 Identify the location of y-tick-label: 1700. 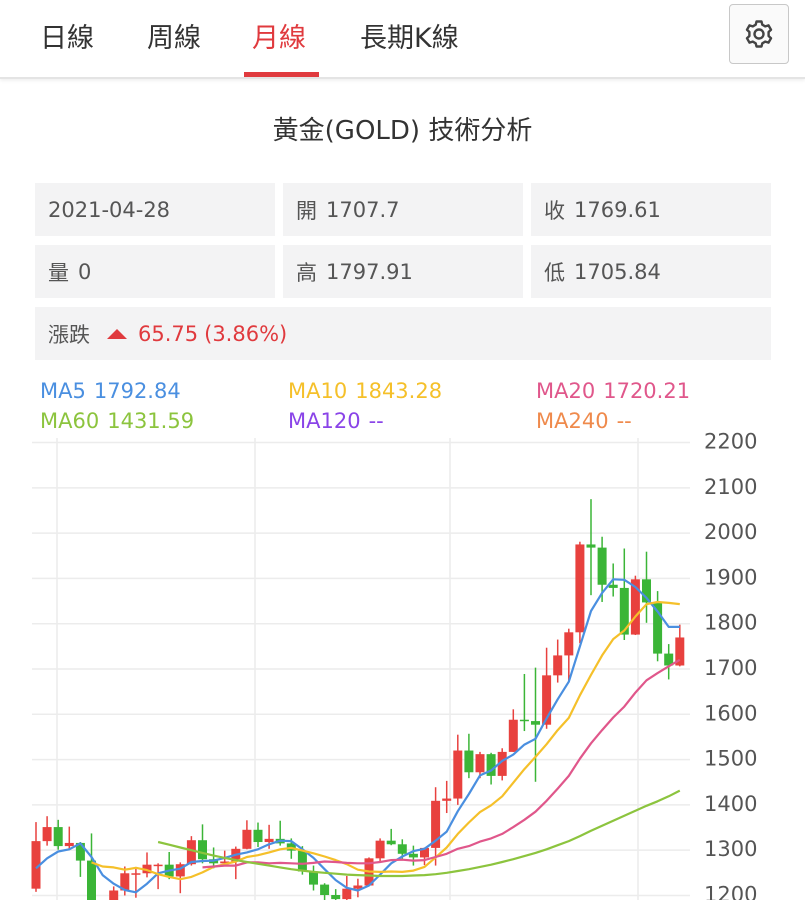
(730, 668).